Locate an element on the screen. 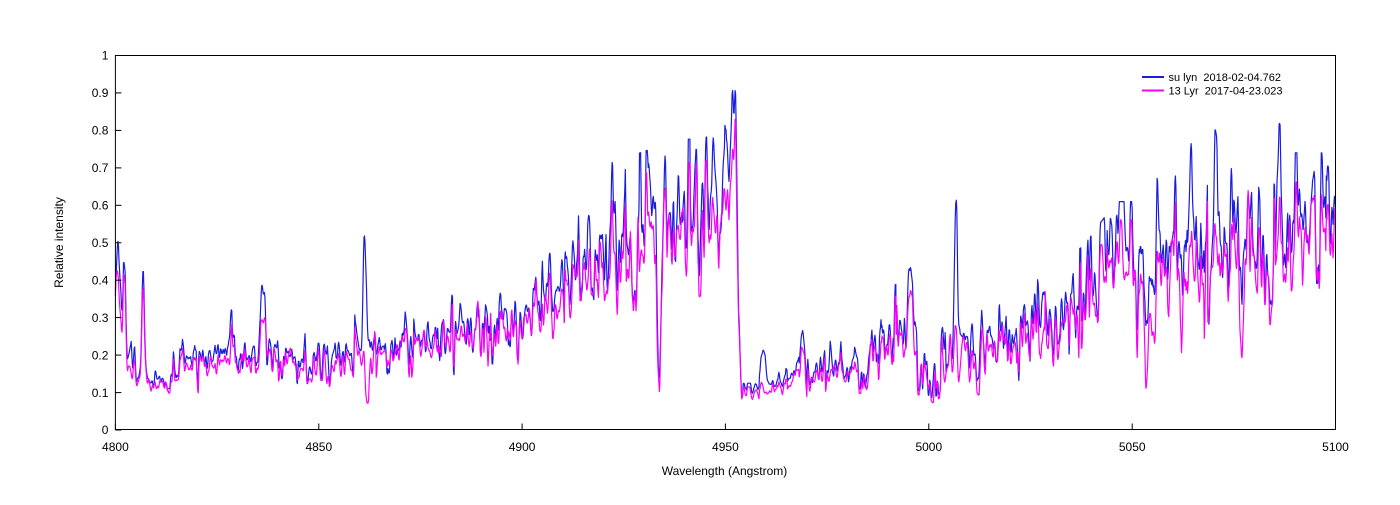  svg-text: 5000 is located at coordinates (928, 447).